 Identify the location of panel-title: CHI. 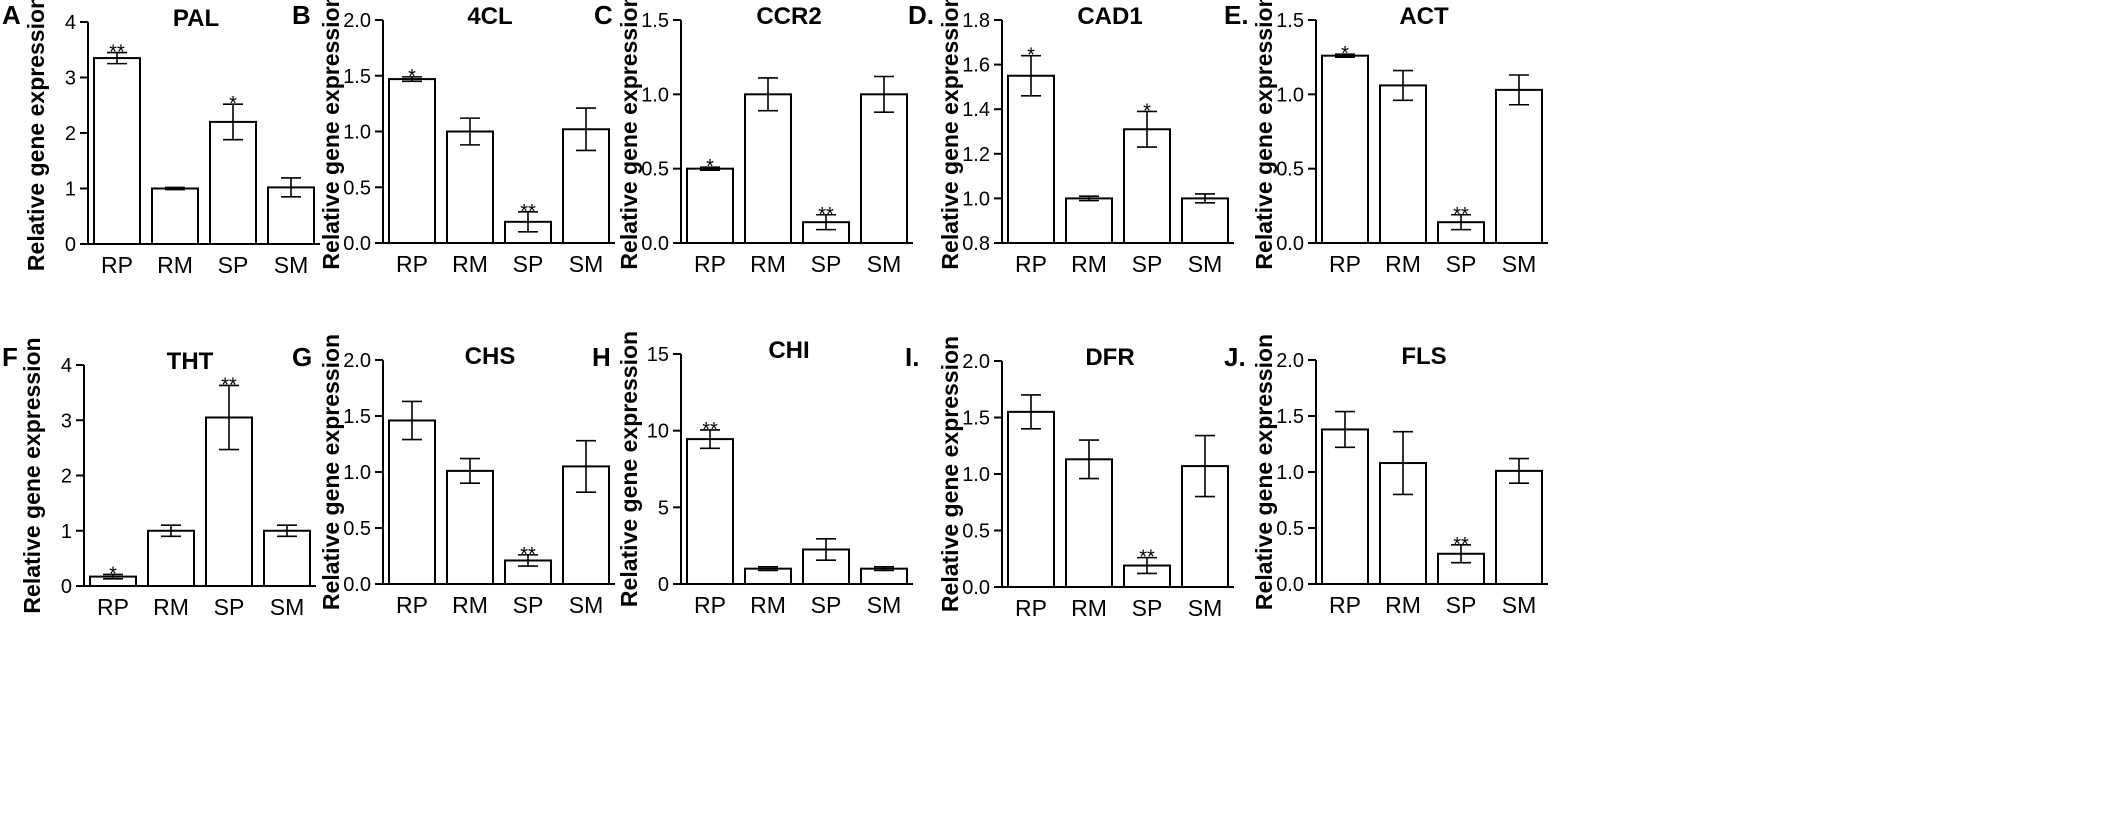
(788, 350).